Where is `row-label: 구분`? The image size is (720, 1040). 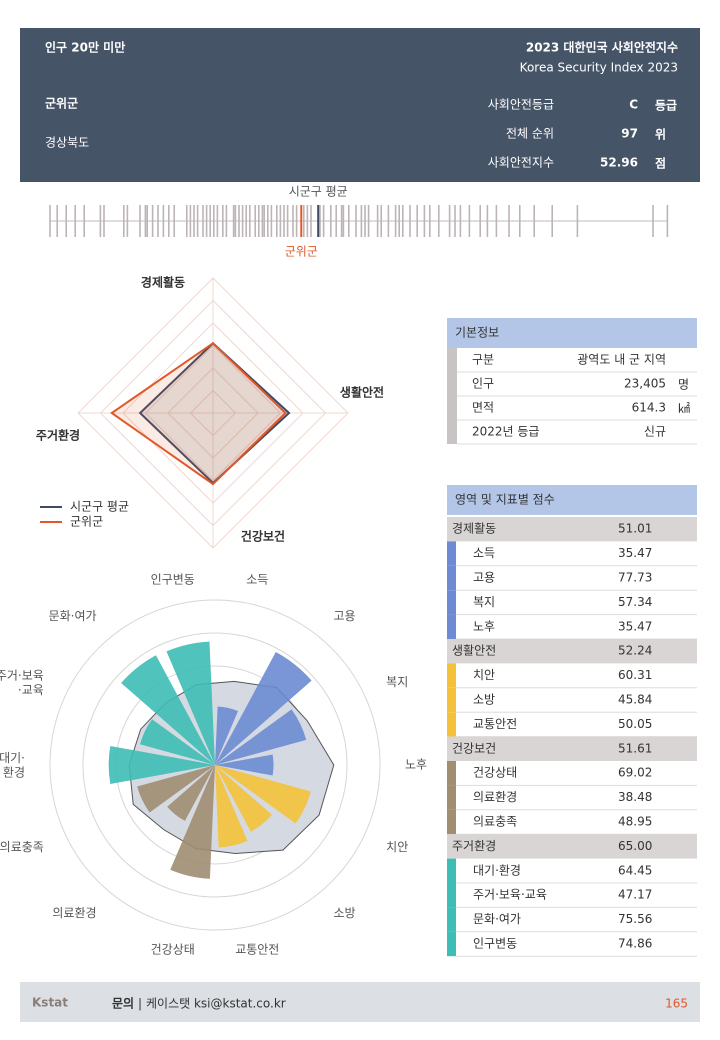 row-label: 구분 is located at coordinates (483, 360).